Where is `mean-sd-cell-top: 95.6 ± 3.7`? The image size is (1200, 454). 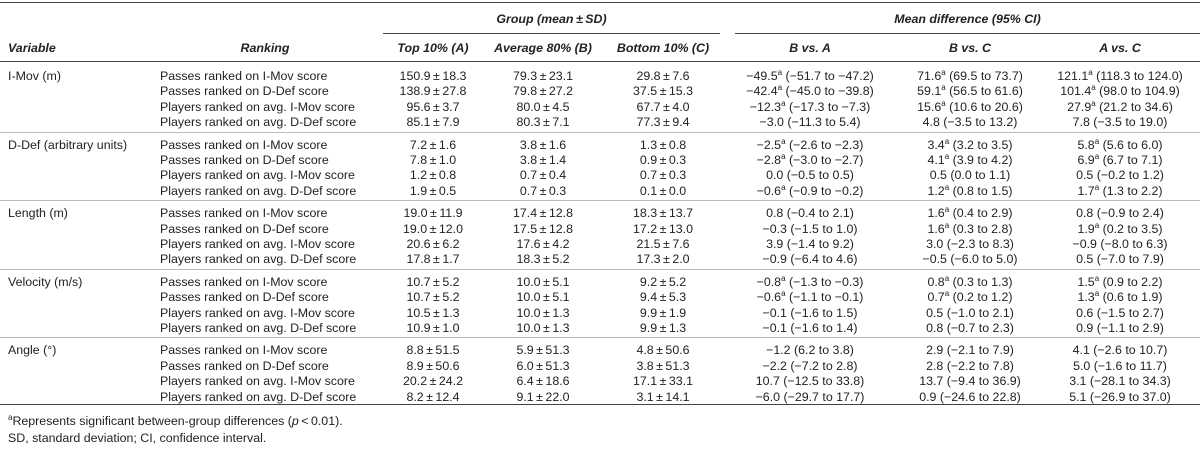
mean-sd-cell-top: 95.6 ± 3.7 is located at coordinates (433, 106).